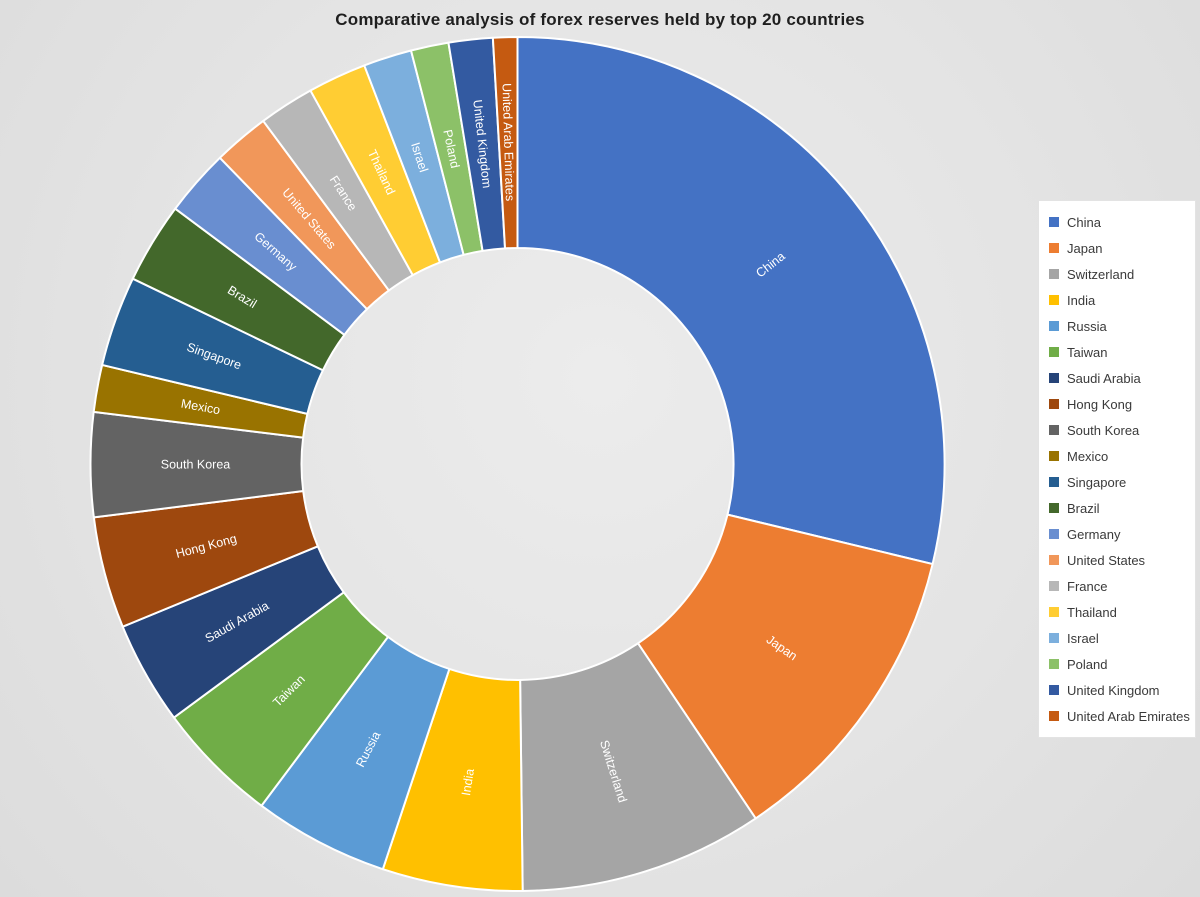 The height and width of the screenshot is (897, 1200). Describe the element at coordinates (1084, 222) in the screenshot. I see `legend-label: China` at that location.